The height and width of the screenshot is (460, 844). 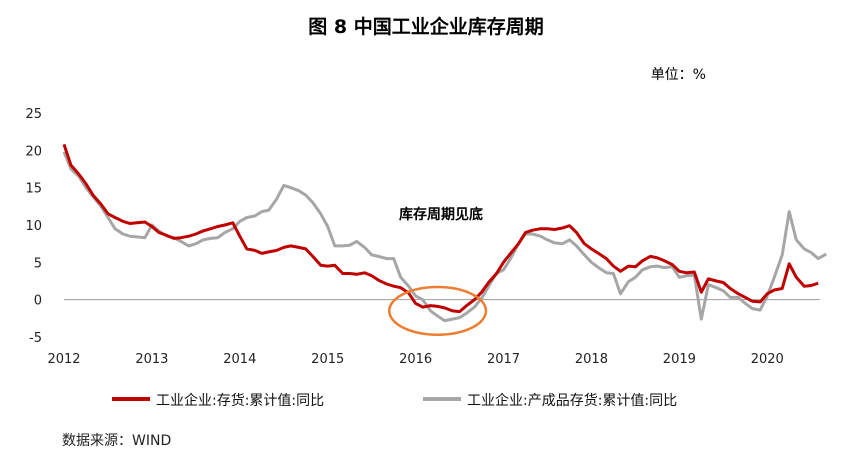 What do you see at coordinates (441, 214) in the screenshot?
I see `annotation-label: 库存周期见底` at bounding box center [441, 214].